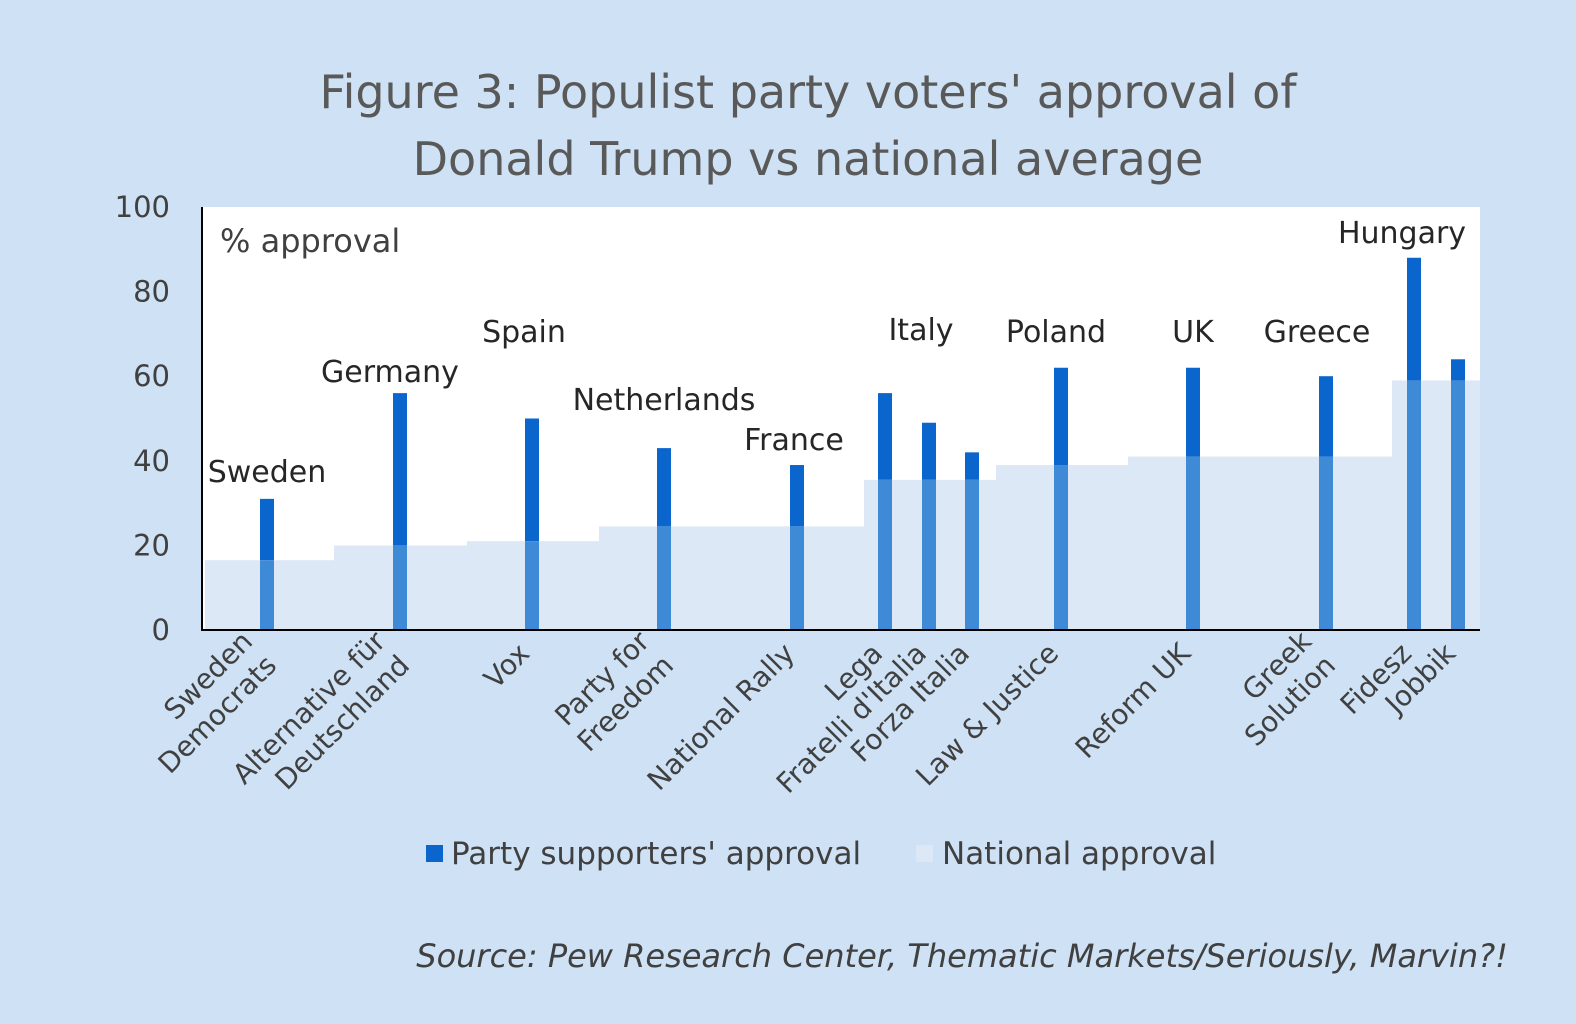 The height and width of the screenshot is (1024, 1576). What do you see at coordinates (1193, 332) in the screenshot?
I see `country-label-7: UK` at bounding box center [1193, 332].